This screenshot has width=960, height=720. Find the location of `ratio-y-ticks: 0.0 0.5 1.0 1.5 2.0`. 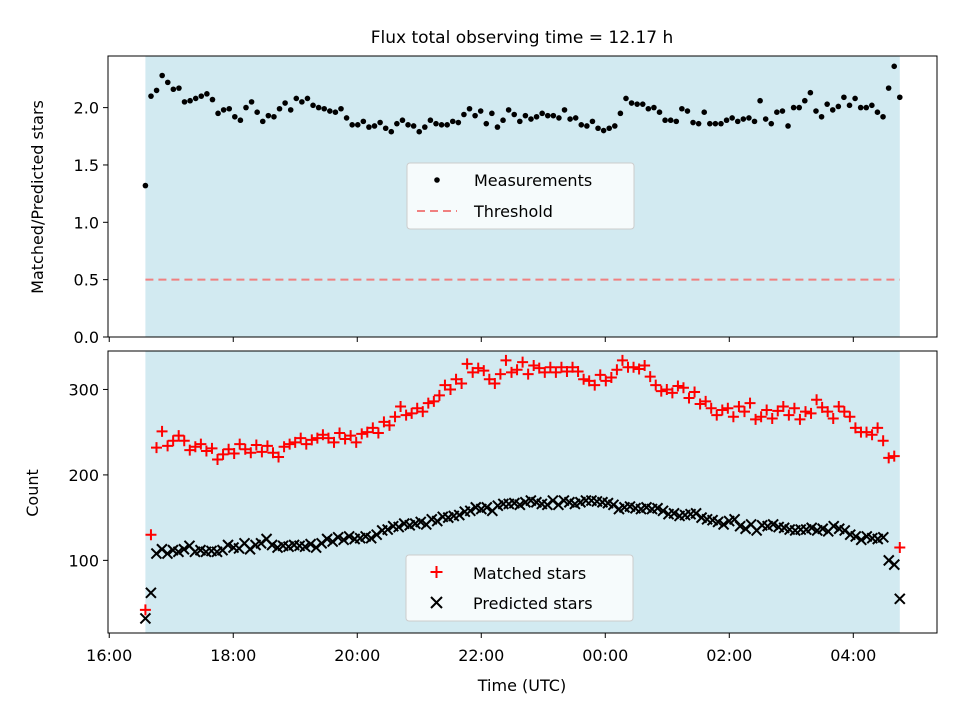

ratio-y-ticks: 0.0 0.5 1.0 1.5 2.0 is located at coordinates (91, 223).